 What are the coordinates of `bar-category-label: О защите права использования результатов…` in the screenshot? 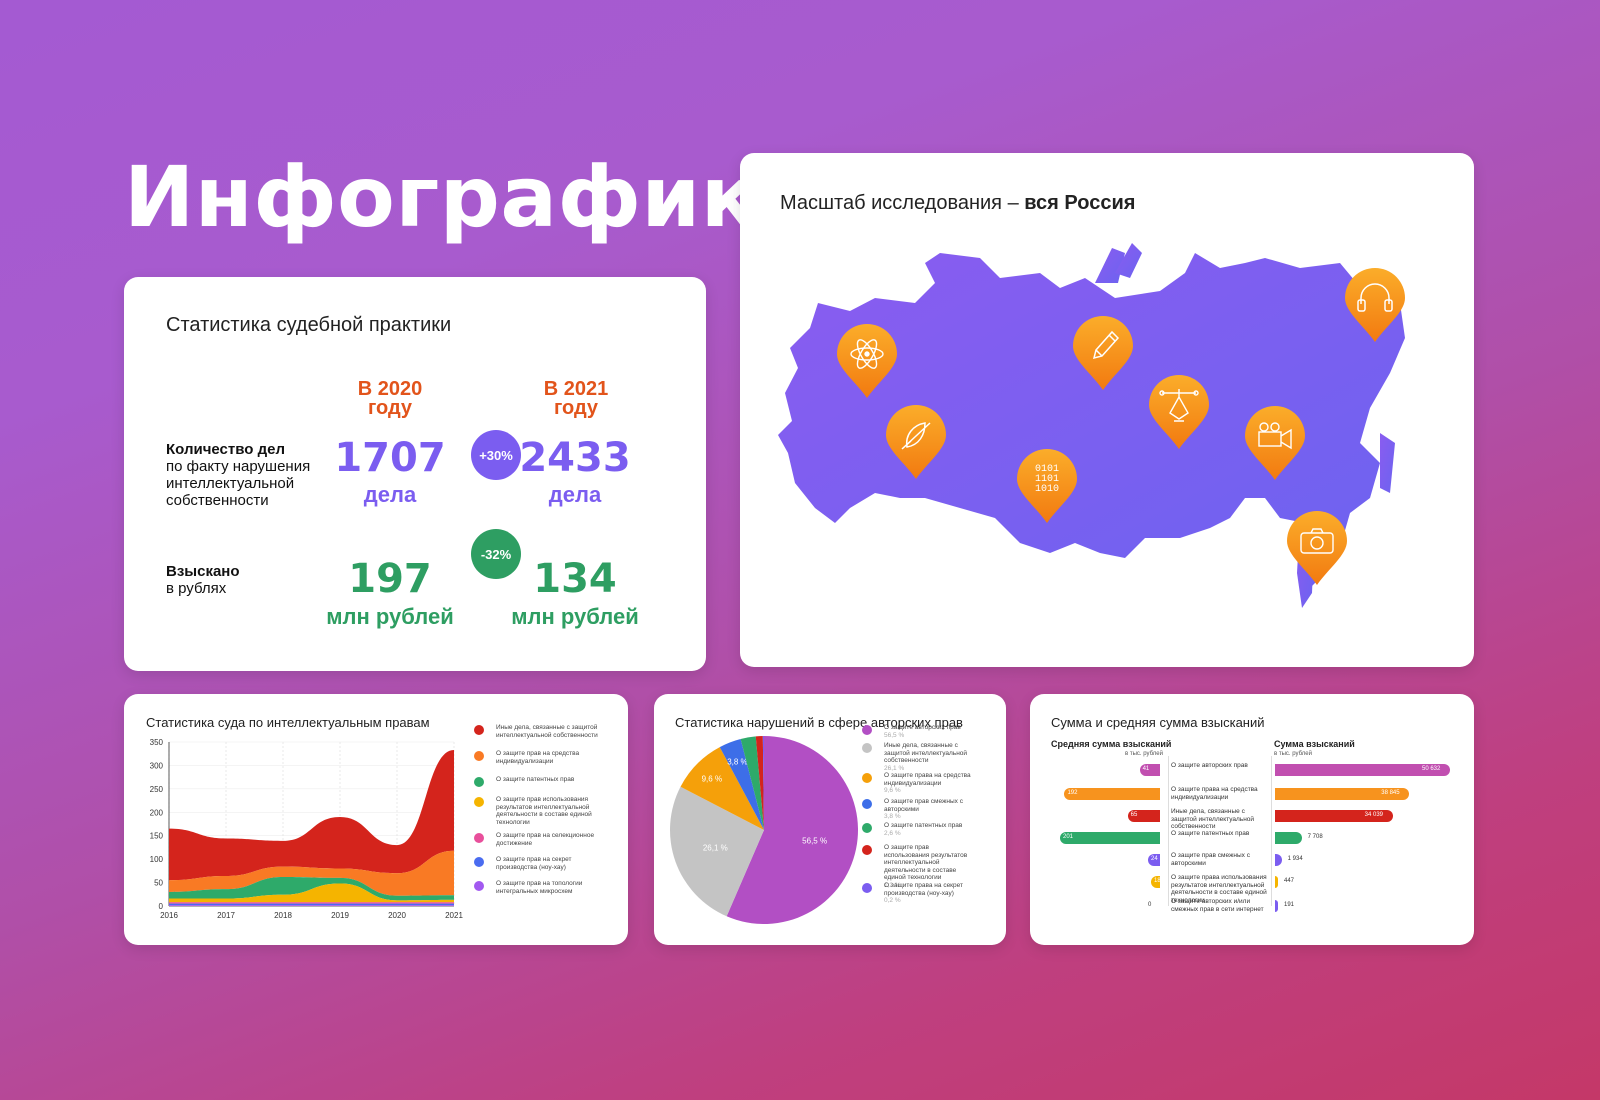 It's located at (1219, 889).